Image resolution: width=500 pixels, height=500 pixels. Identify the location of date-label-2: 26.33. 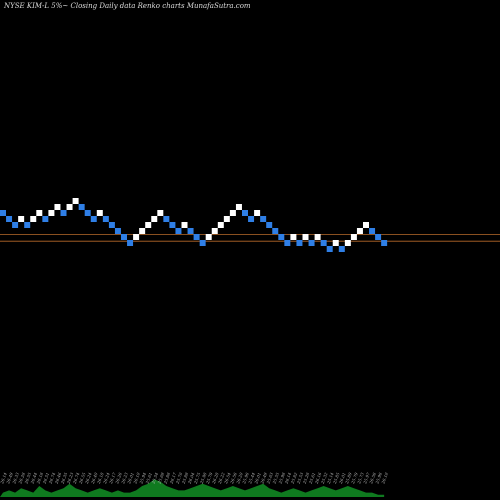
(15, 478).